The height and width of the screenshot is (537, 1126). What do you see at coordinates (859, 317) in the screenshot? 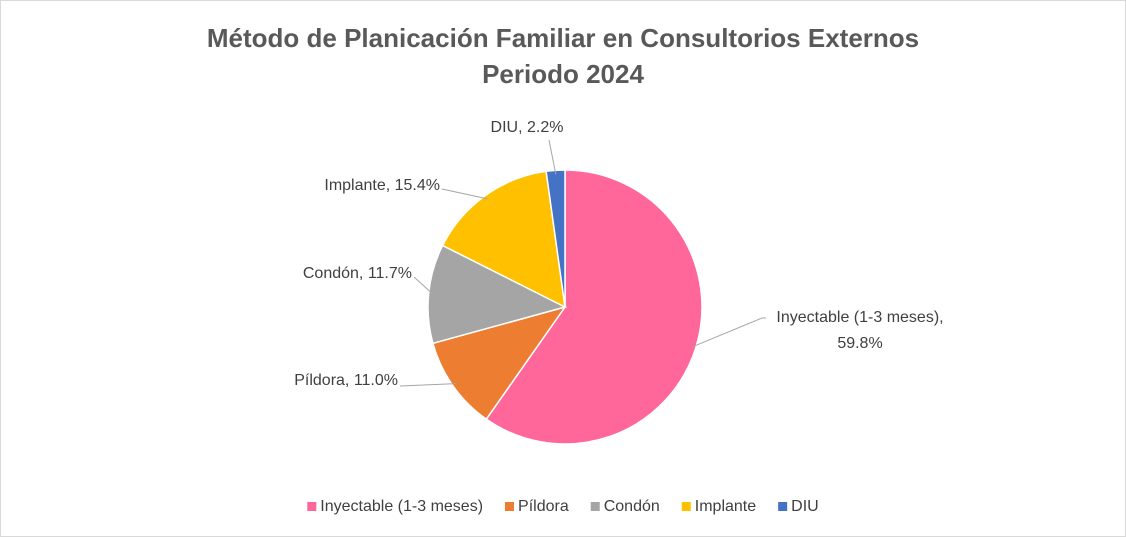
I see `data-label-line: Inyectable (1-3 meses),` at bounding box center [859, 317].